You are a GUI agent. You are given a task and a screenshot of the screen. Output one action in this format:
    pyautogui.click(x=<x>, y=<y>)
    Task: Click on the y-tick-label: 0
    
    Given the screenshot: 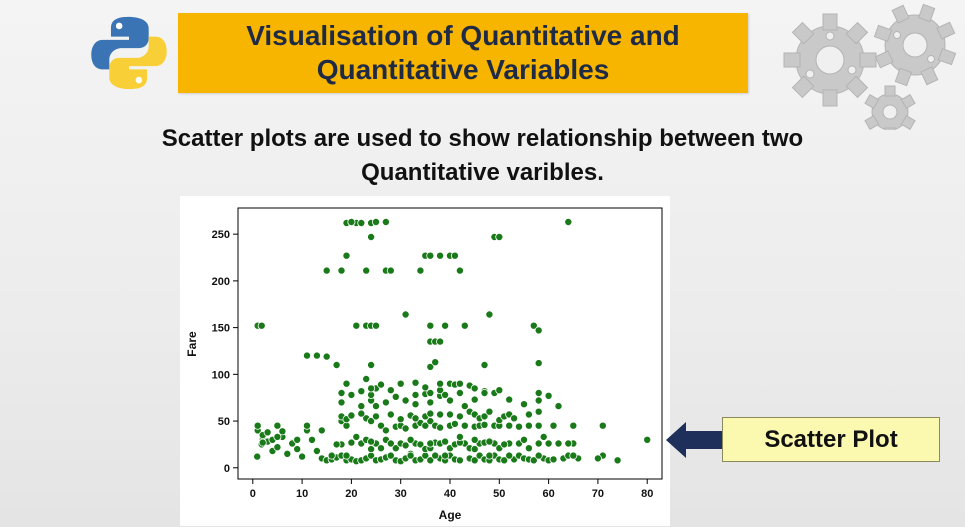 What is the action you would take?
    pyautogui.click(x=227, y=469)
    